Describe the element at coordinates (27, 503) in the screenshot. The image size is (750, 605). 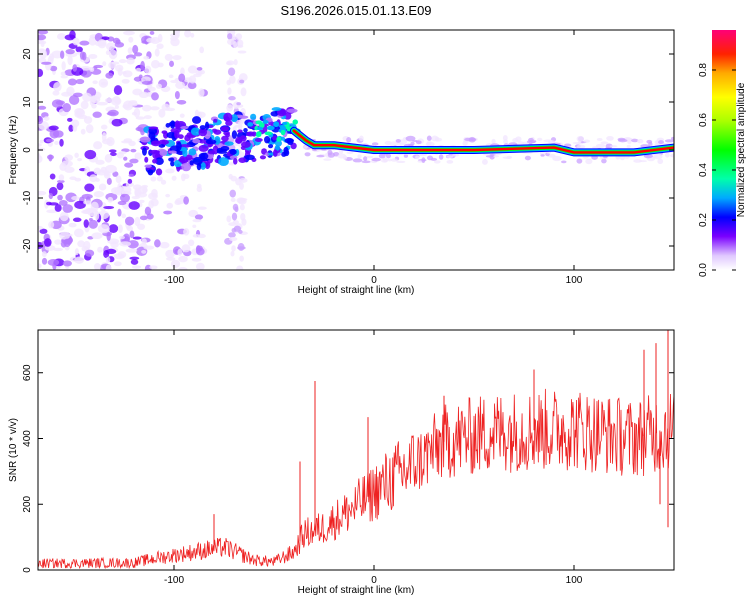
I see `y-tick-label: 200` at that location.